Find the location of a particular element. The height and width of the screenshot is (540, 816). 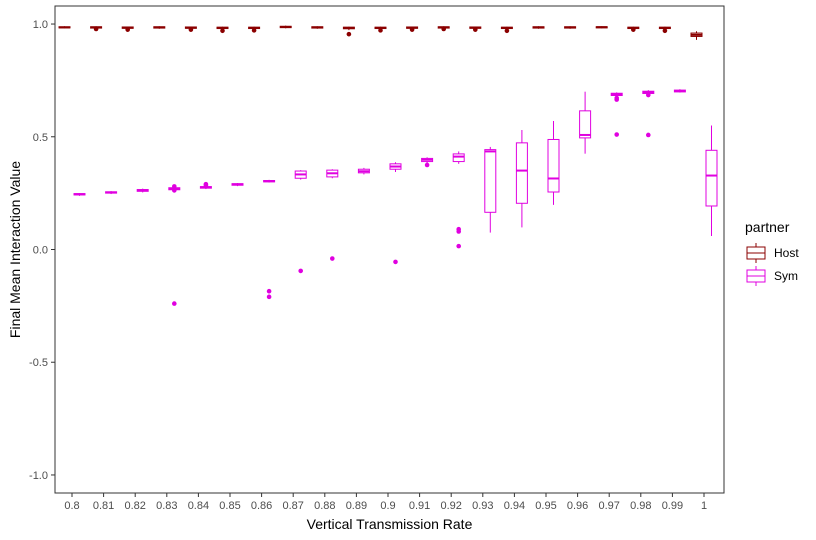

box-sym-0.95 is located at coordinates (553, 162).